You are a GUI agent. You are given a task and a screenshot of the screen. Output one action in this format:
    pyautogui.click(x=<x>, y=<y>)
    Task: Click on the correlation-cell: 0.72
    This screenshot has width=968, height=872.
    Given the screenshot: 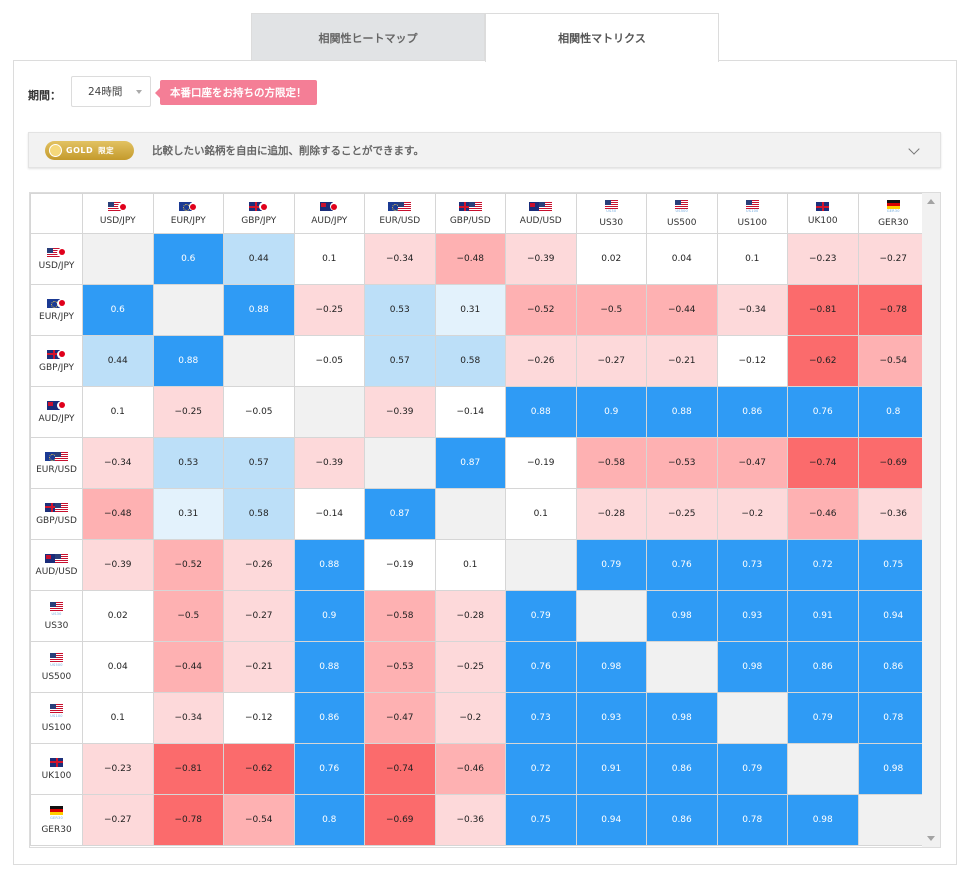 What is the action you would take?
    pyautogui.click(x=541, y=769)
    